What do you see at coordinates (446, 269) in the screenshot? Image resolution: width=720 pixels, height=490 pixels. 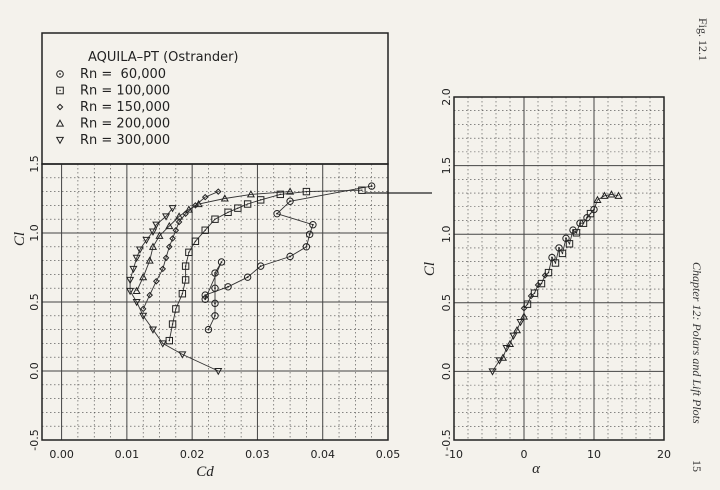 I see `lift-y-ticks: -0.5 0.0 0.5 1.0 1.5 2.0` at bounding box center [446, 269].